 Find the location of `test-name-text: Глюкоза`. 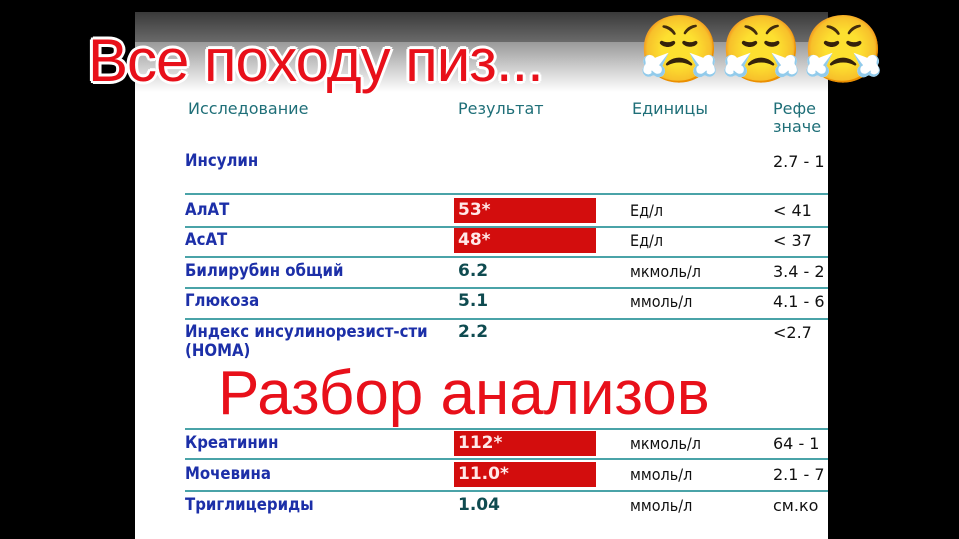

test-name-text: Глюкоза is located at coordinates (222, 301).